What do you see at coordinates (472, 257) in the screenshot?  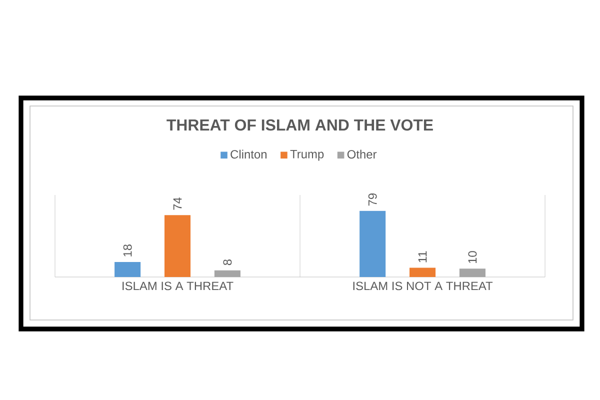 I see `data-label: 10` at bounding box center [472, 257].